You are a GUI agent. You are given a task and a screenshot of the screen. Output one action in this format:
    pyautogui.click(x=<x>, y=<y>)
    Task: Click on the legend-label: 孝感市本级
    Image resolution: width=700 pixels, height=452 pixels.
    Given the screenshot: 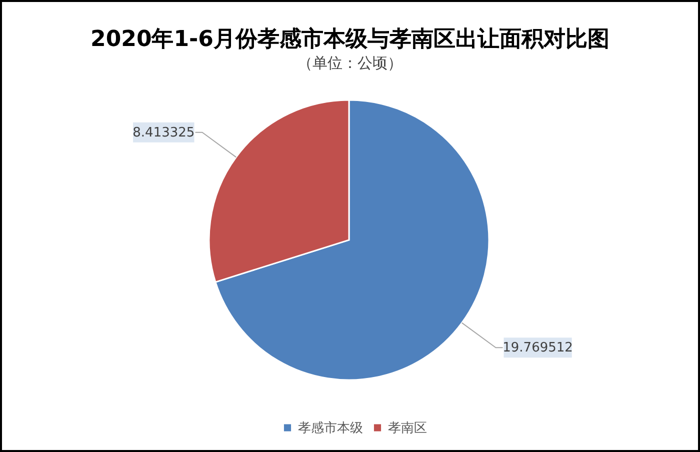 What is the action you would take?
    pyautogui.click(x=330, y=428)
    